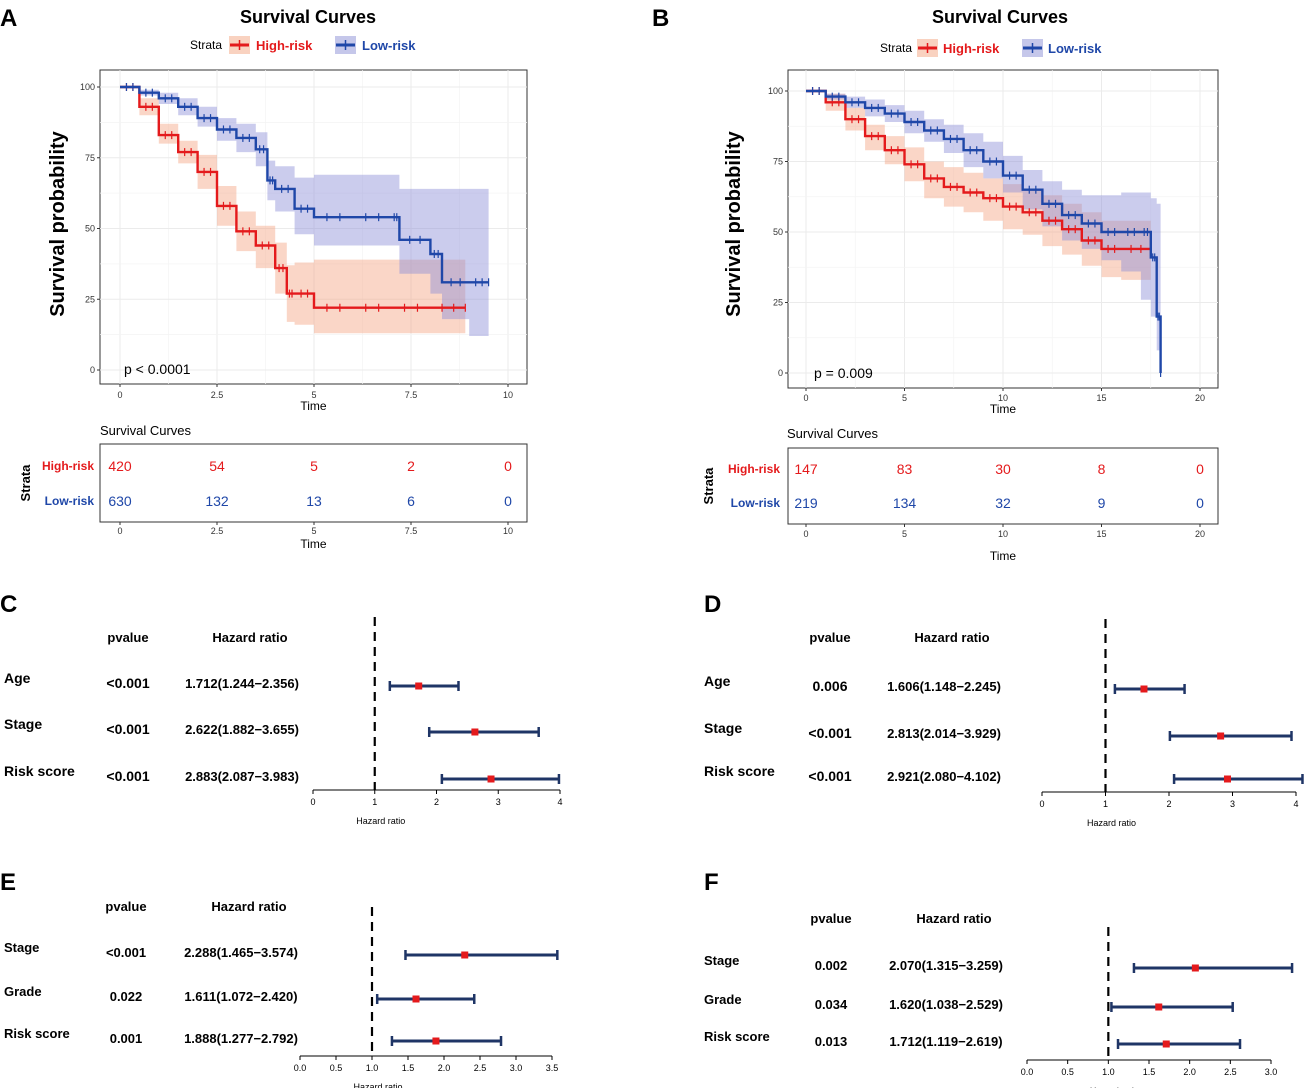 The width and height of the screenshot is (1304, 1088). Describe the element at coordinates (8, 604) in the screenshot. I see `panel-letter-c: C` at that location.